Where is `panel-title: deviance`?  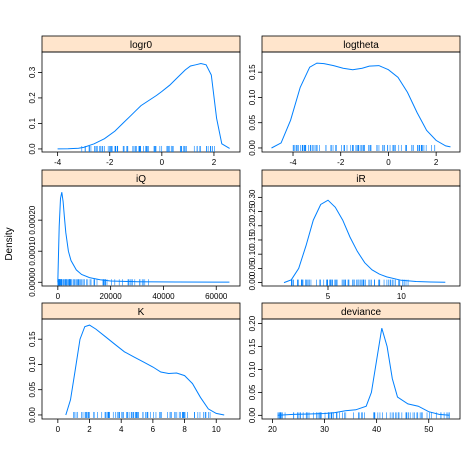
panel-title: deviance is located at coordinates (361, 312).